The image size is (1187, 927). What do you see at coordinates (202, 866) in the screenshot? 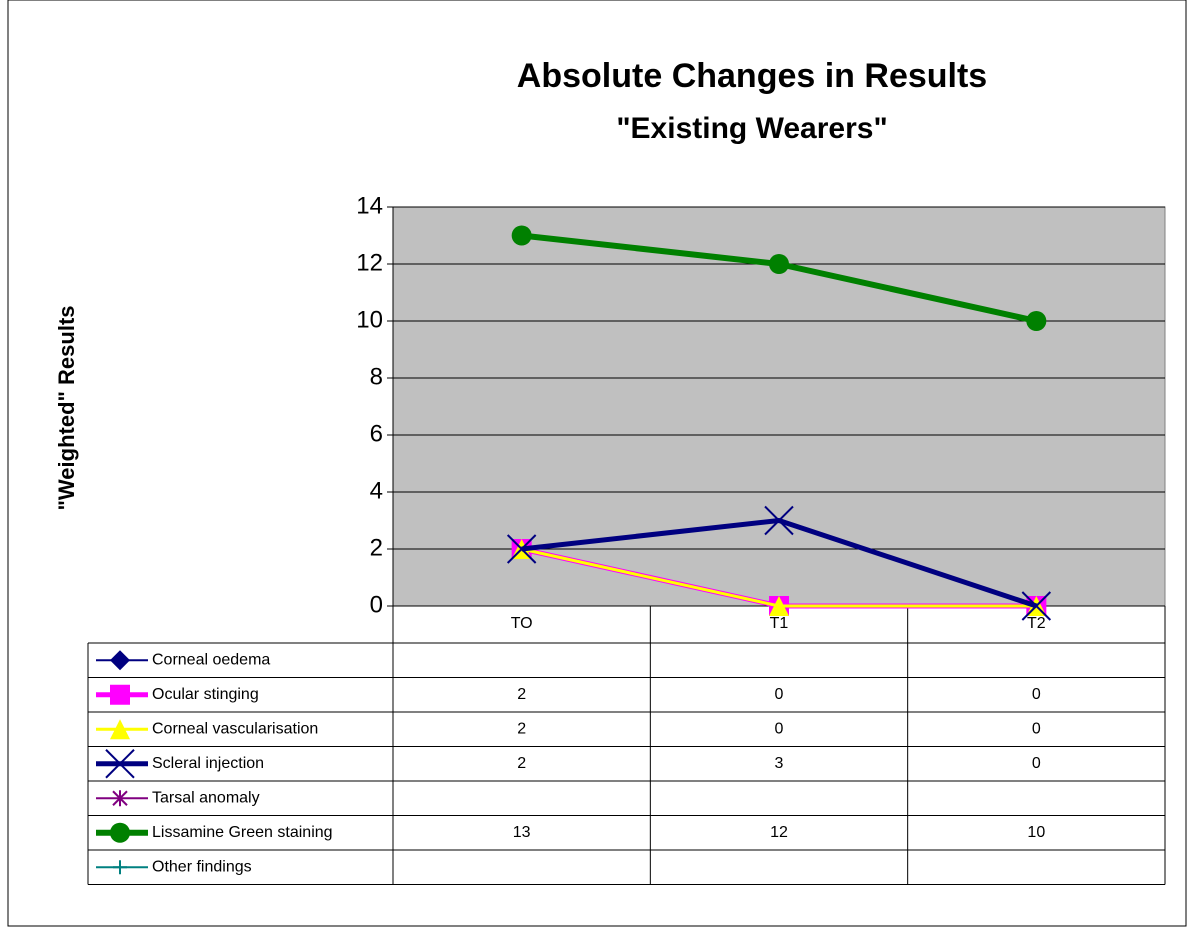
I see `legend-label: Other findings` at bounding box center [202, 866].